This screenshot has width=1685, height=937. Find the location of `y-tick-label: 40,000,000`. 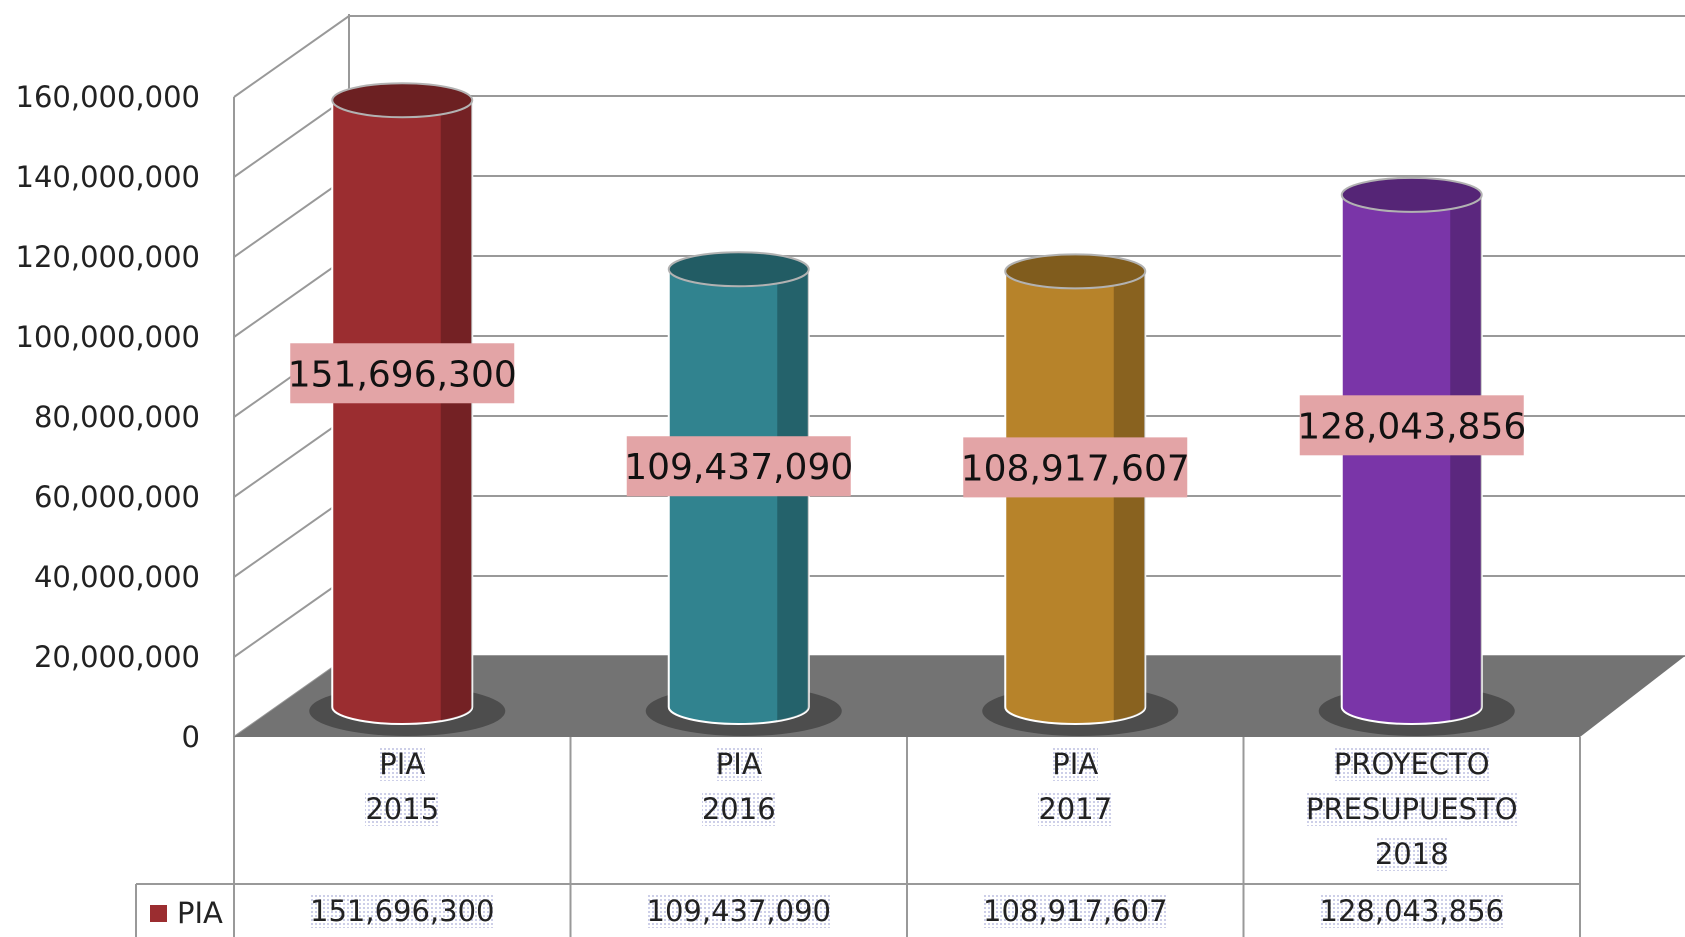

y-tick-label: 40,000,000 is located at coordinates (117, 577).